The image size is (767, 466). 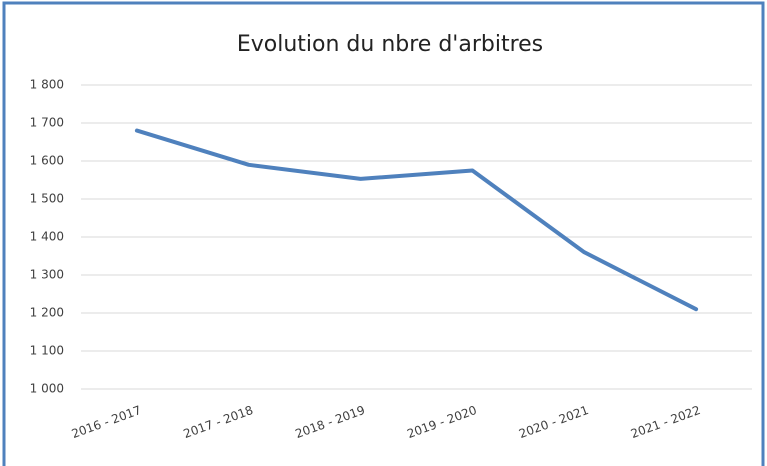 I want to click on y-tick-label: 1 700, so click(x=47, y=123).